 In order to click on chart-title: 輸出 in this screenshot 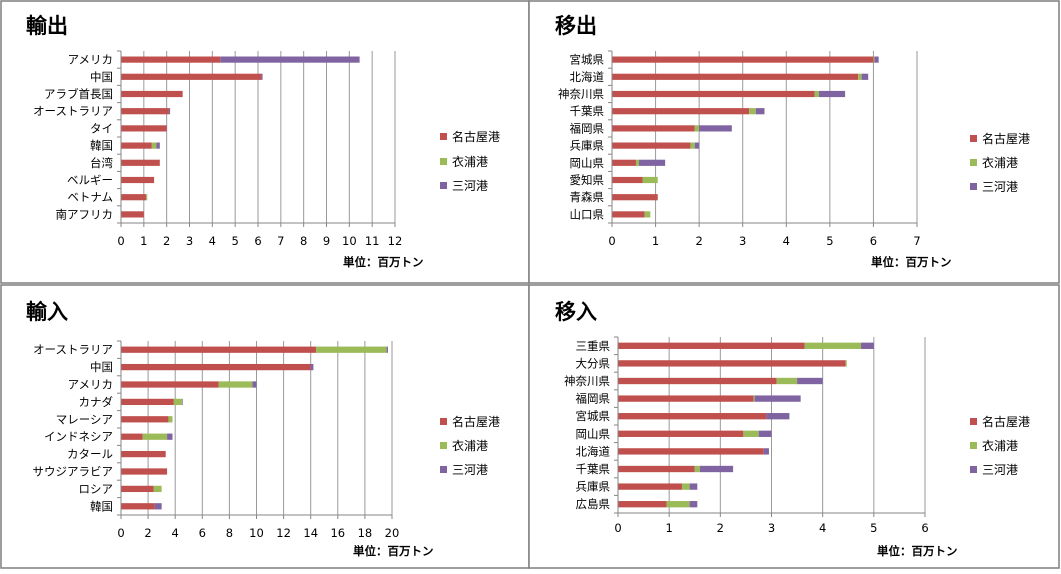, I will do `click(47, 26)`.